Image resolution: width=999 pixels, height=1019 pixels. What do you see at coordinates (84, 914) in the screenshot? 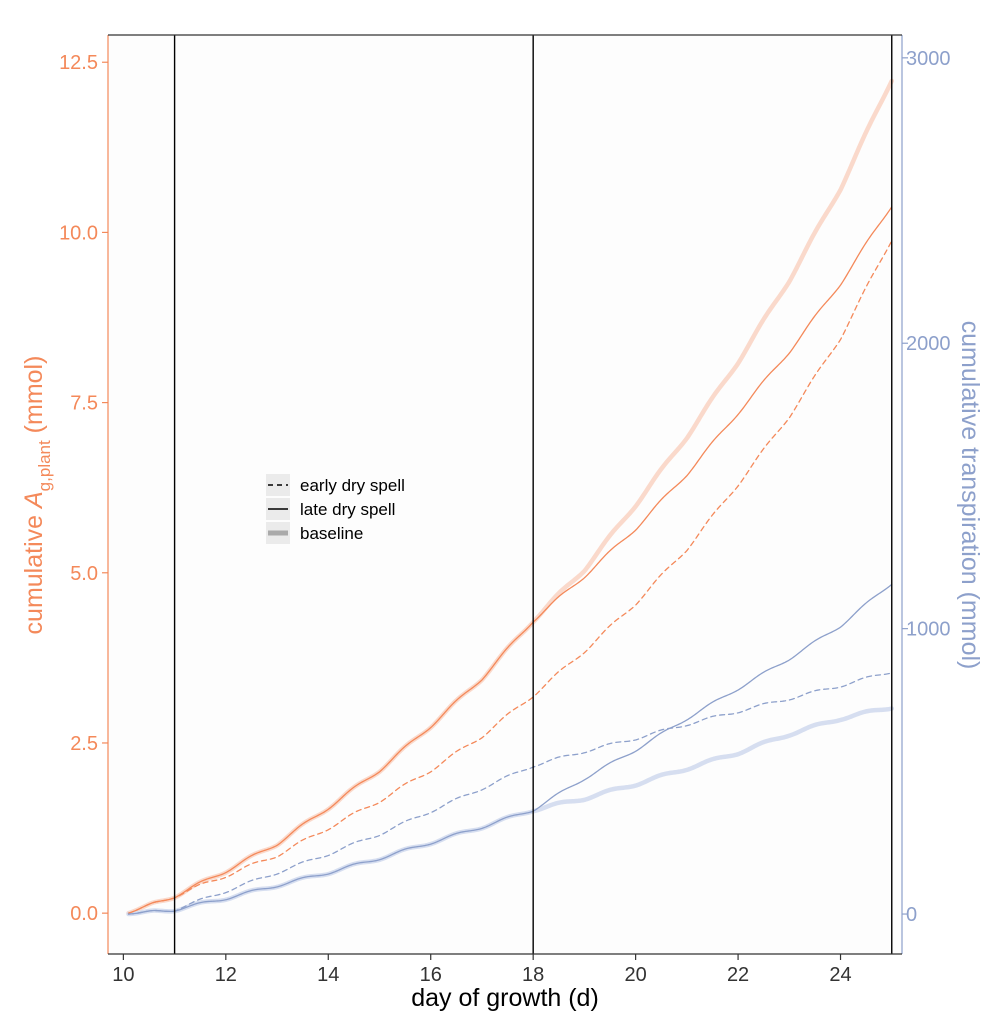
I see `left-y-tick-label: 0.0` at bounding box center [84, 914].